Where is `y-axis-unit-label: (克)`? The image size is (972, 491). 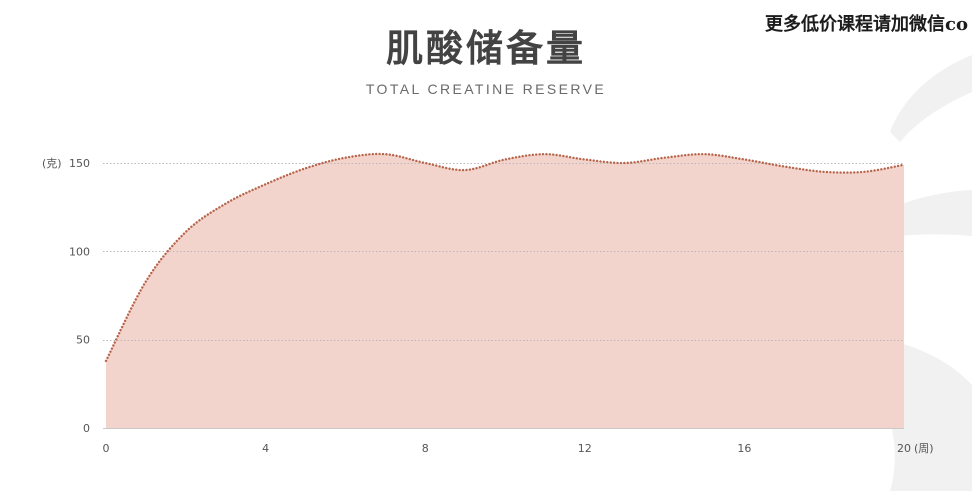
y-axis-unit-label: (克) is located at coordinates (52, 163).